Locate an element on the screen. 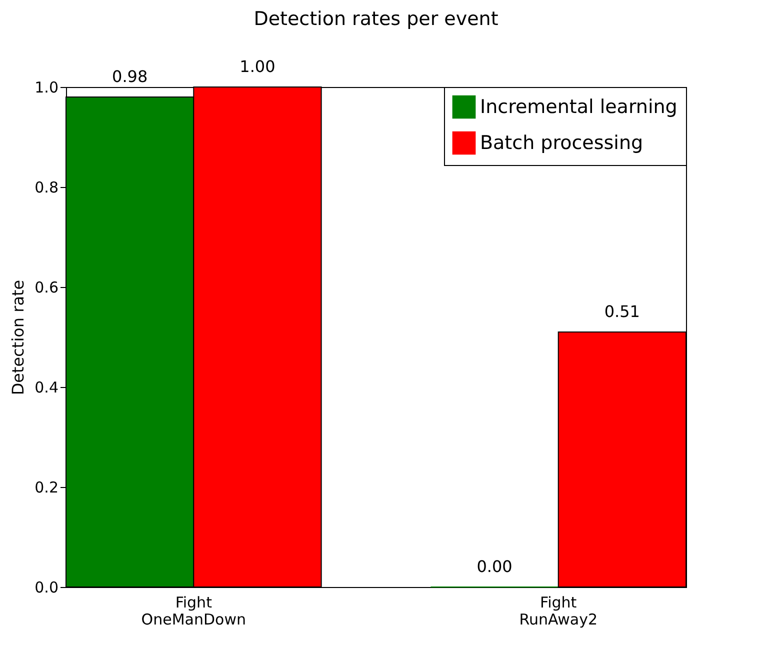 This screenshot has width=758, height=655. data-label: 0.00 is located at coordinates (494, 566).